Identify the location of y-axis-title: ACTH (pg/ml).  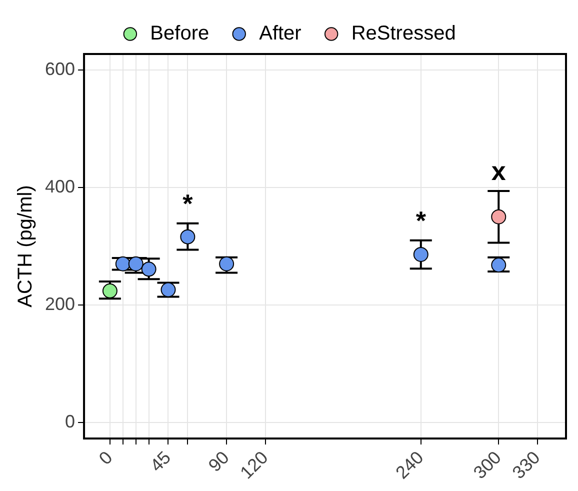
(25, 246).